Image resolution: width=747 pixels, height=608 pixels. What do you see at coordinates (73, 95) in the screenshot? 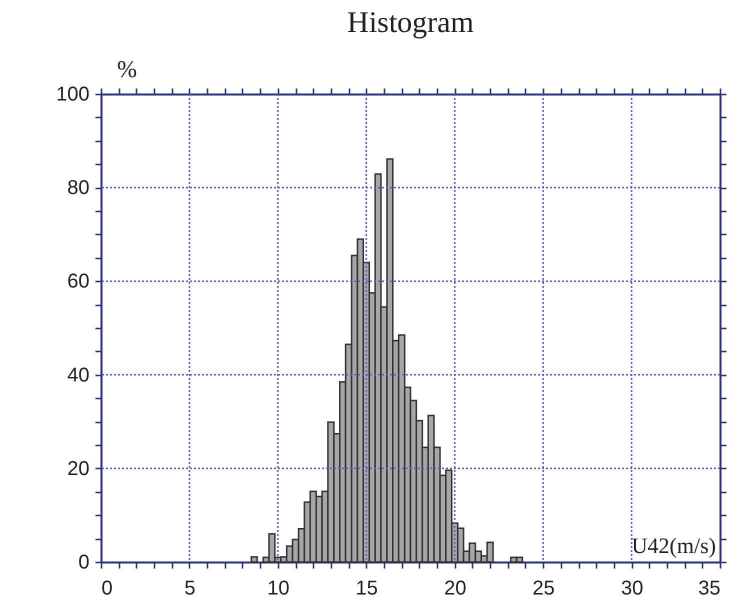
I see `y-tick-label: 100` at bounding box center [73, 95].